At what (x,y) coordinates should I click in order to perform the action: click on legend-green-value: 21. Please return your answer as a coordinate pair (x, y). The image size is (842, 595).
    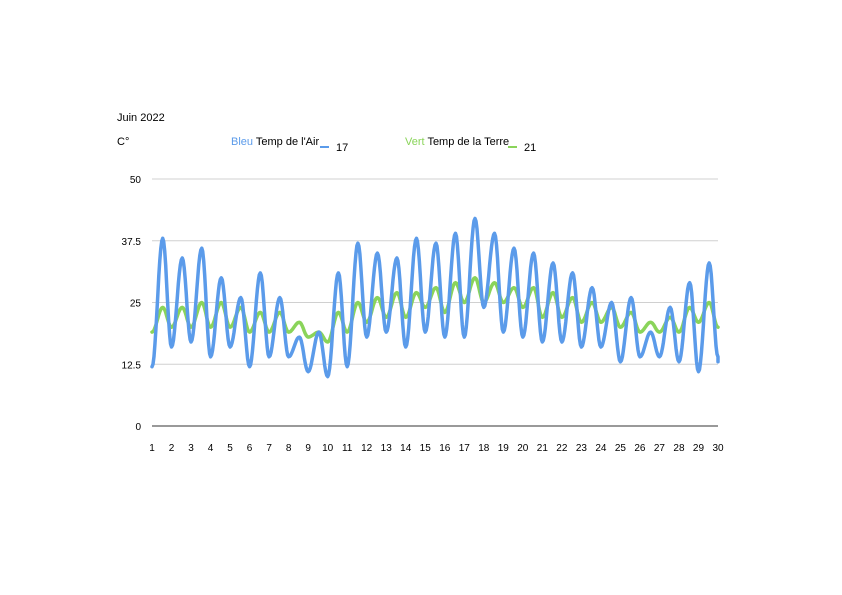
    Looking at the image, I should click on (530, 148).